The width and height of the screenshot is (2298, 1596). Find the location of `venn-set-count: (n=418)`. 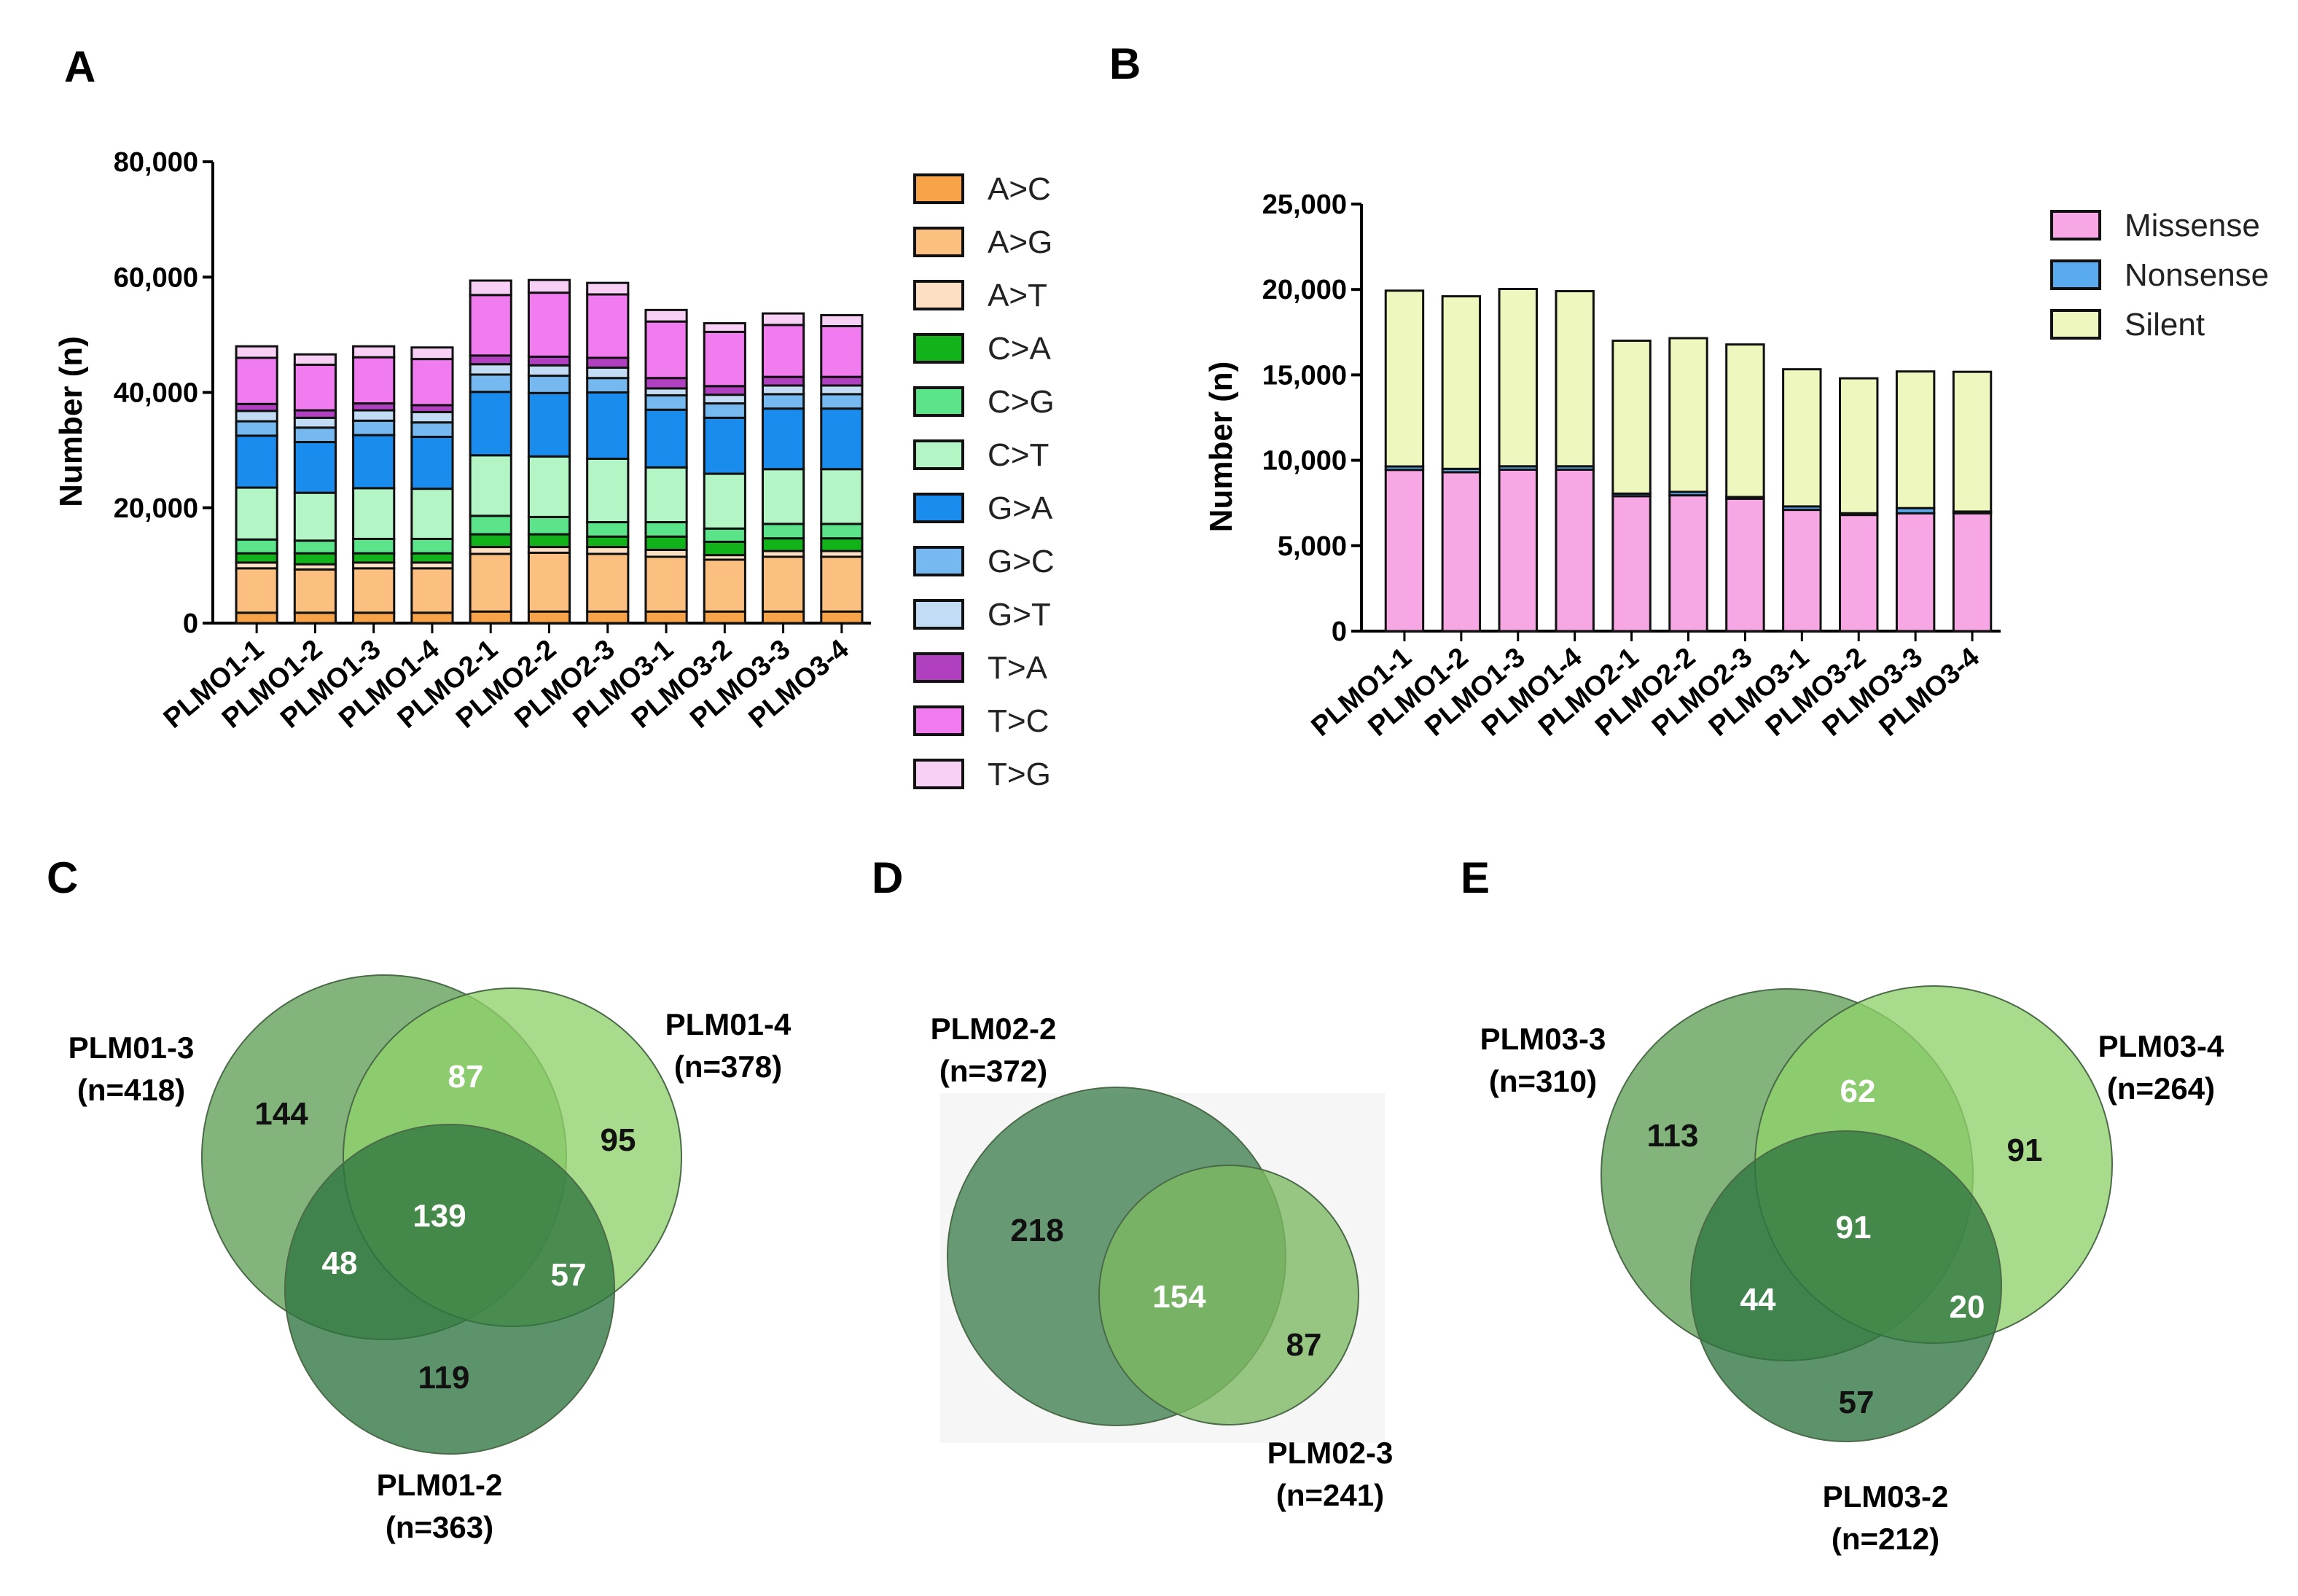

venn-set-count: (n=418) is located at coordinates (131, 1090).